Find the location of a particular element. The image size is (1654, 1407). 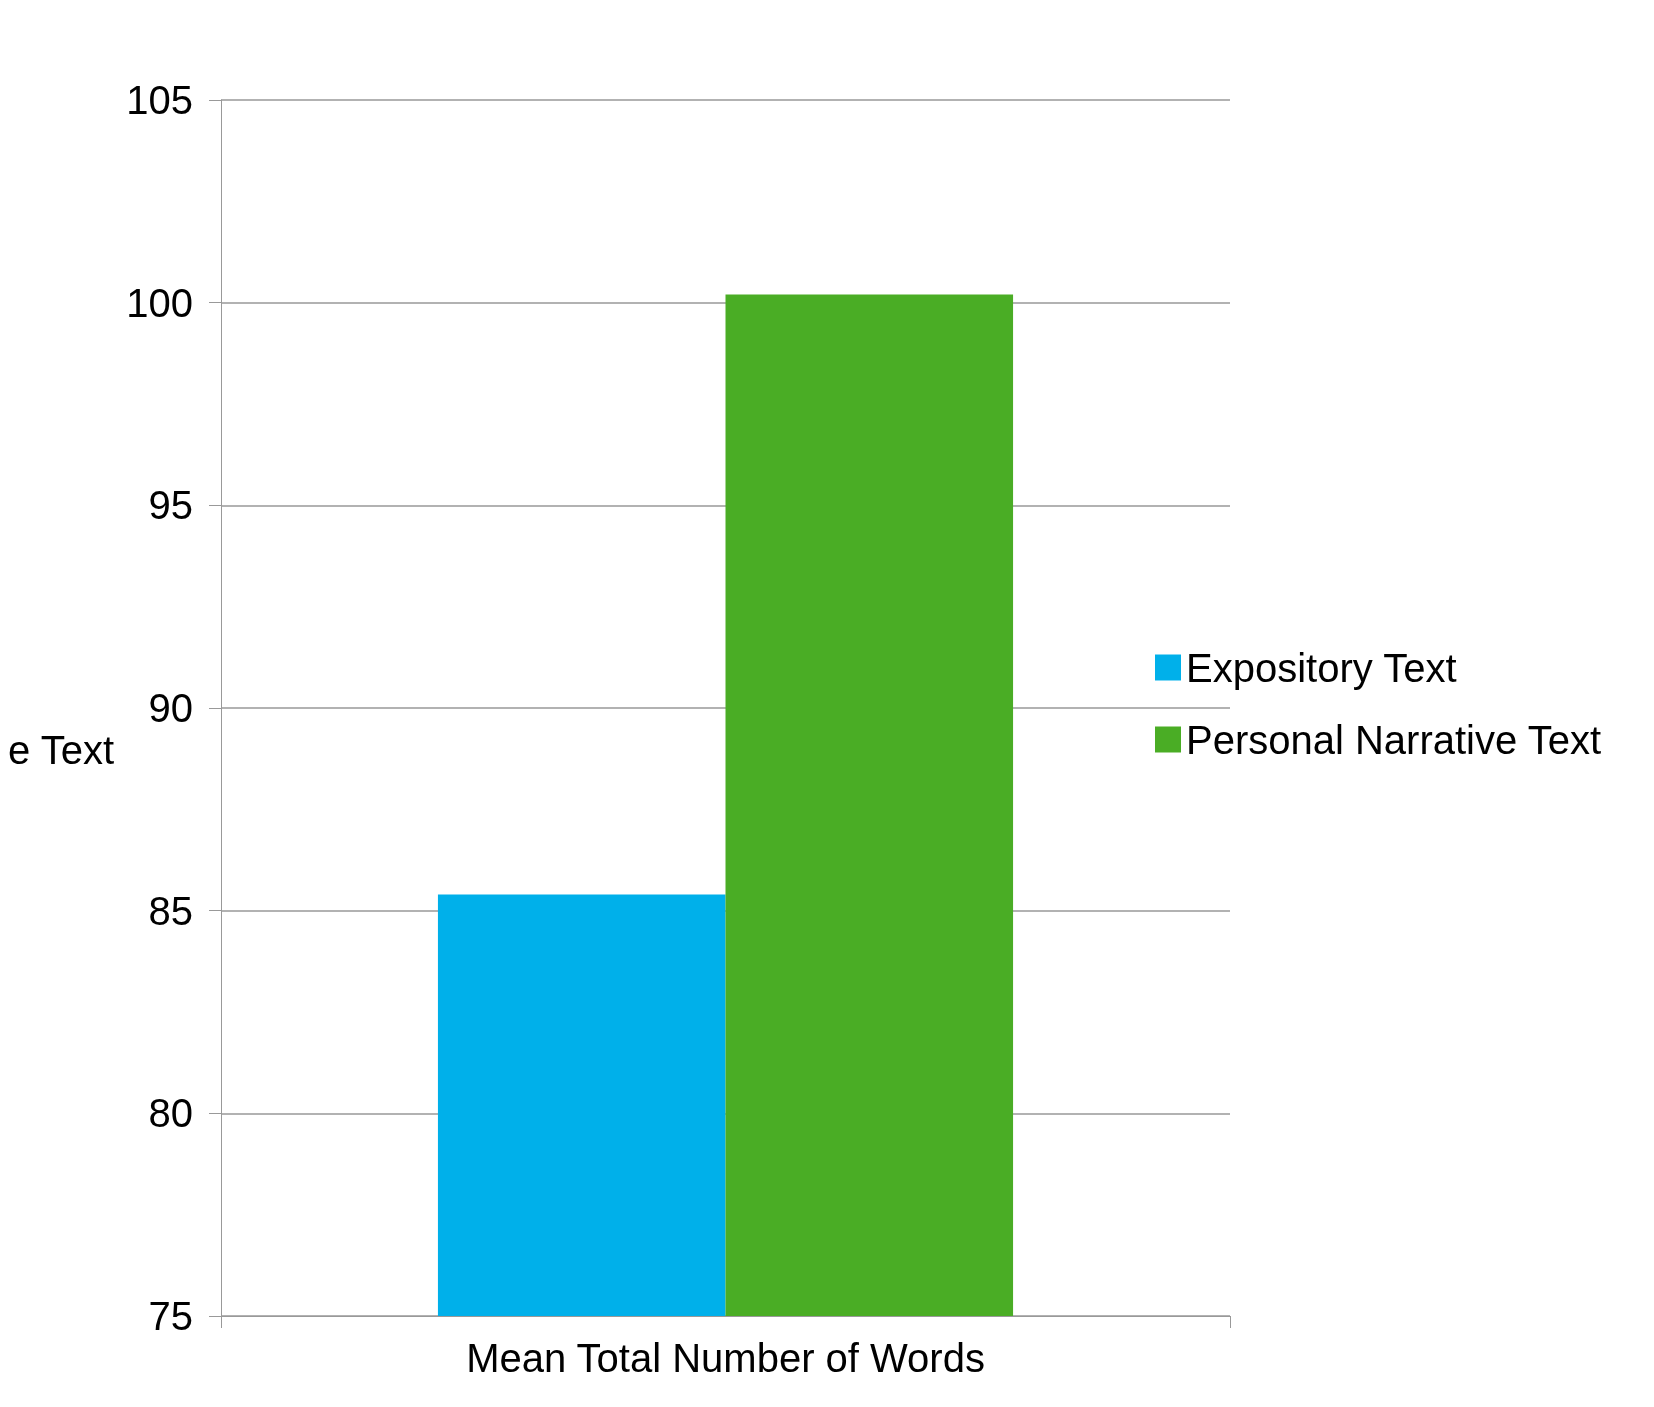

legend-label: Personal Narrative Text is located at coordinates (1393, 739).